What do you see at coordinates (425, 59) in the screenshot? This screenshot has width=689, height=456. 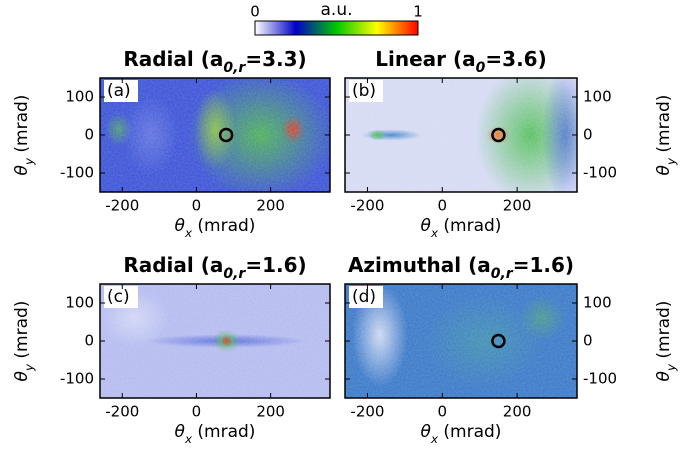 I see `panel-title-part: Linear (a` at bounding box center [425, 59].